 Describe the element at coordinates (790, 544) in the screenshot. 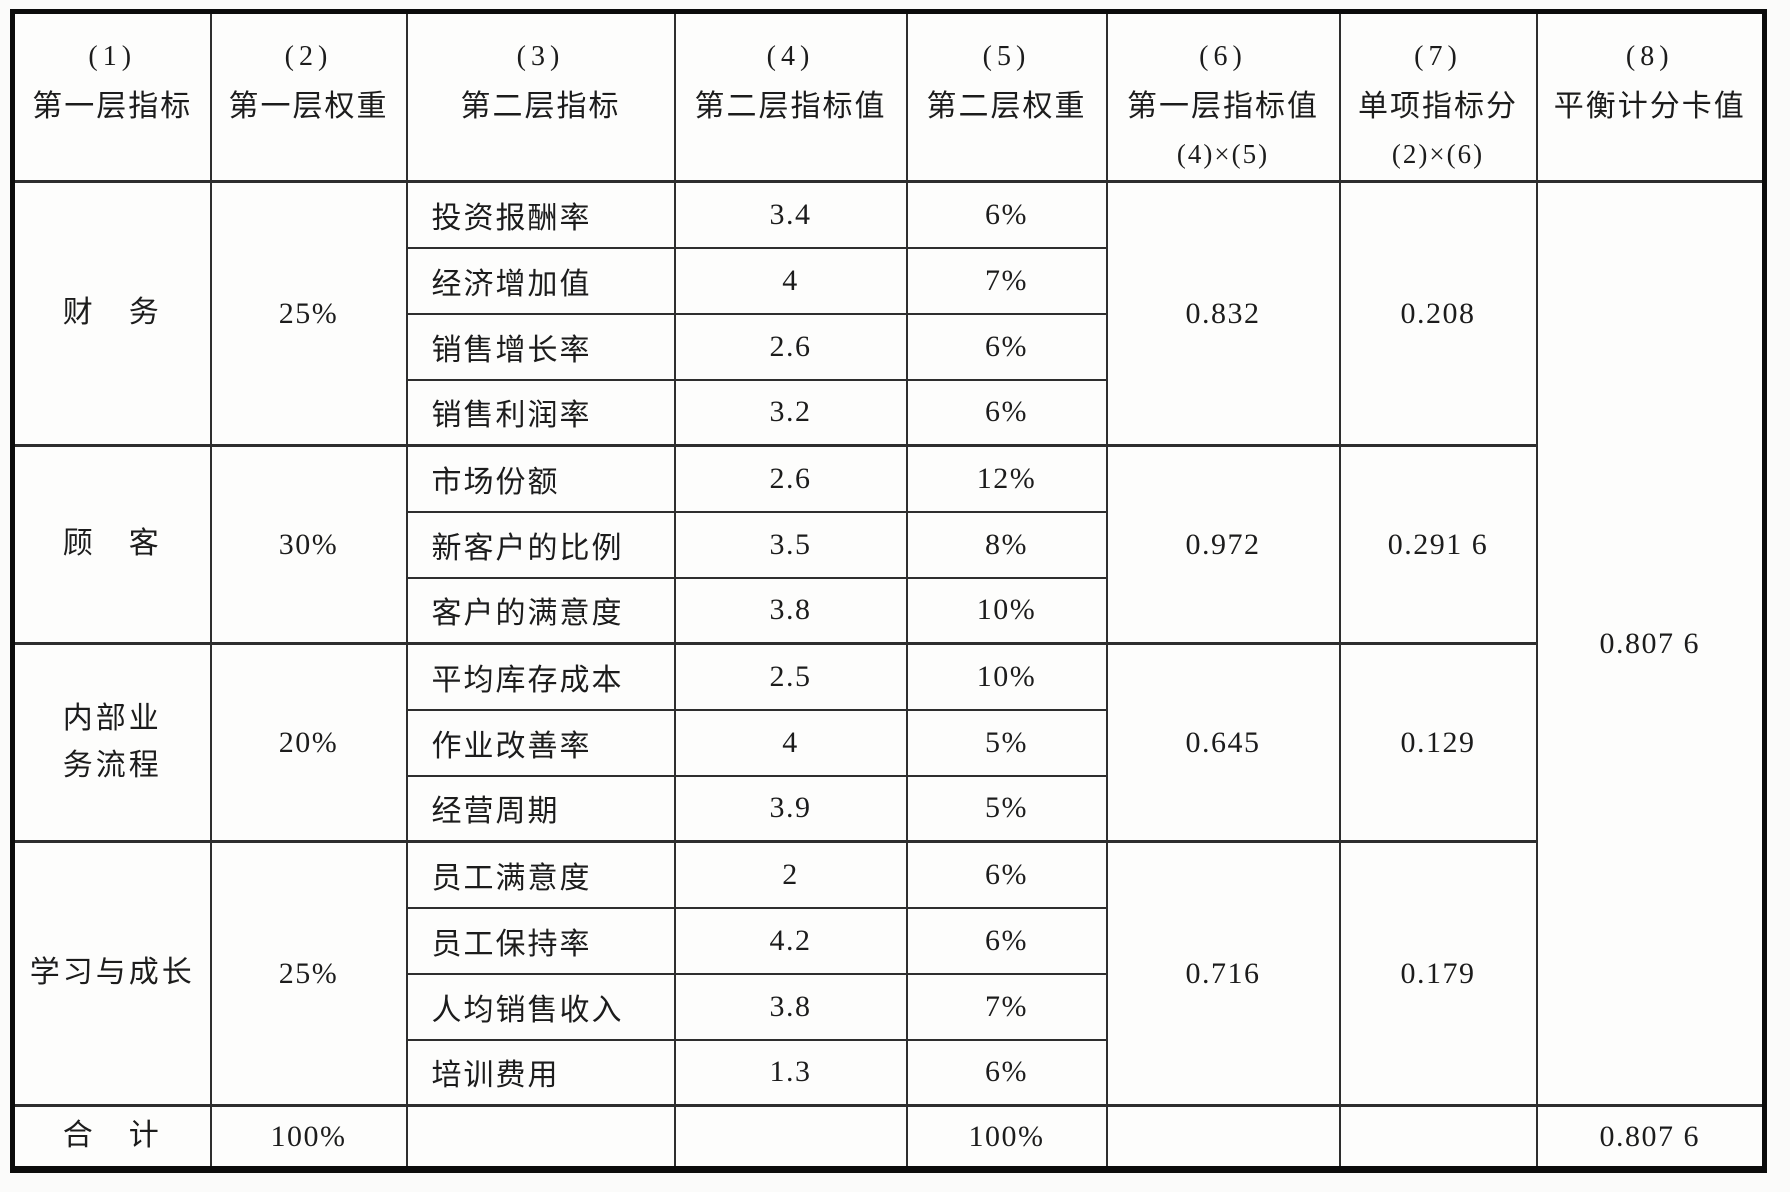

I see `indicator-value-cell: 3.5` at that location.